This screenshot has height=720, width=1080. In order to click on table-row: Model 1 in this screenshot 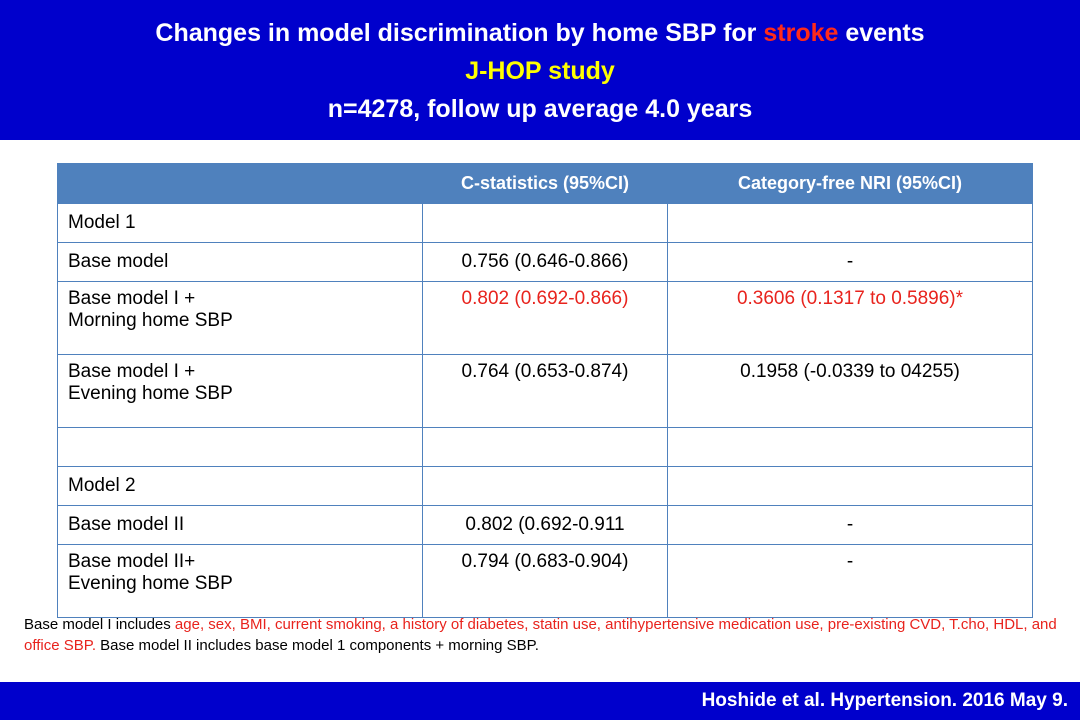, I will do `click(545, 223)`.